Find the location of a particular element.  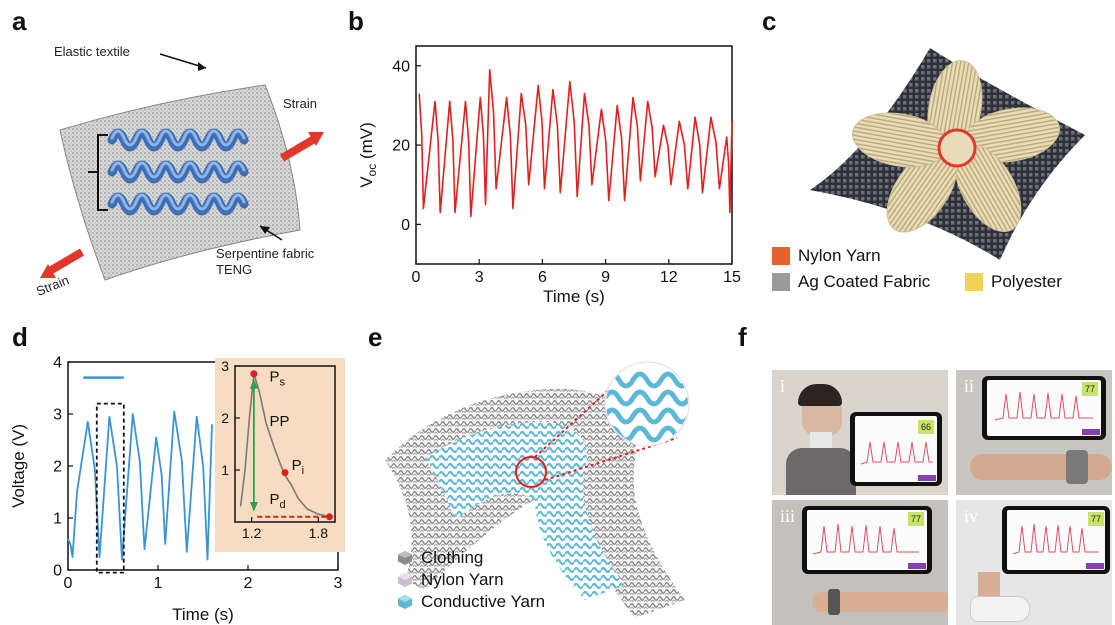

inset-arrow-head-down is located at coordinates (253, 507).